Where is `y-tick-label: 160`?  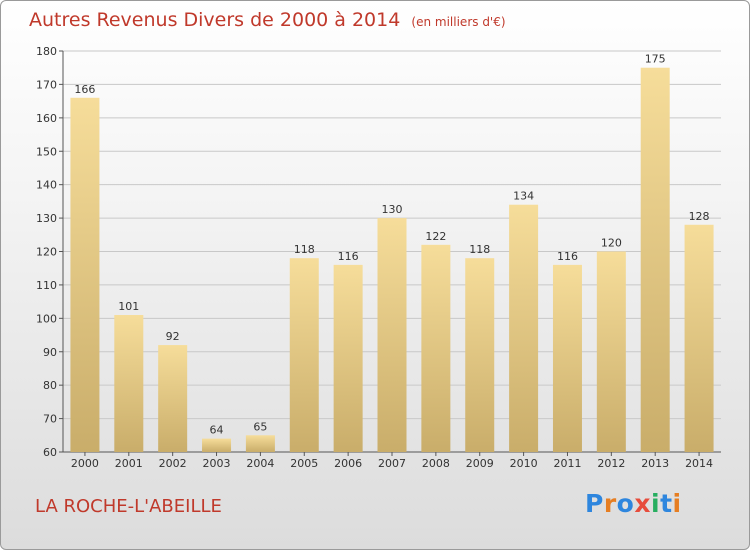 y-tick-label: 160 is located at coordinates (46, 118).